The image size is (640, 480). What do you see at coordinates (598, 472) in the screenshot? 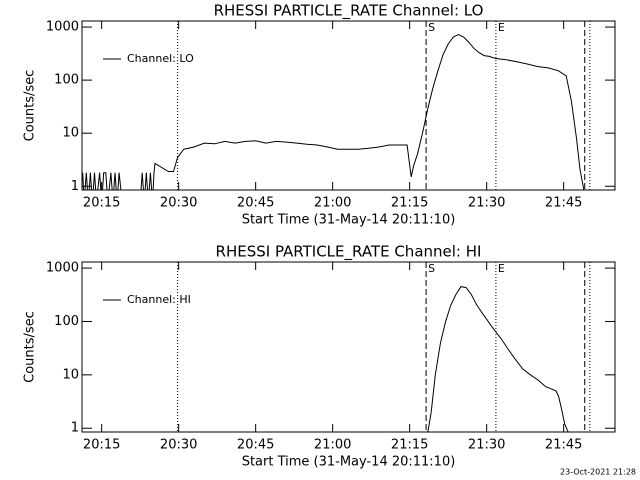
I see `footer-date: 23-Oct-2021 21:28` at bounding box center [598, 472].